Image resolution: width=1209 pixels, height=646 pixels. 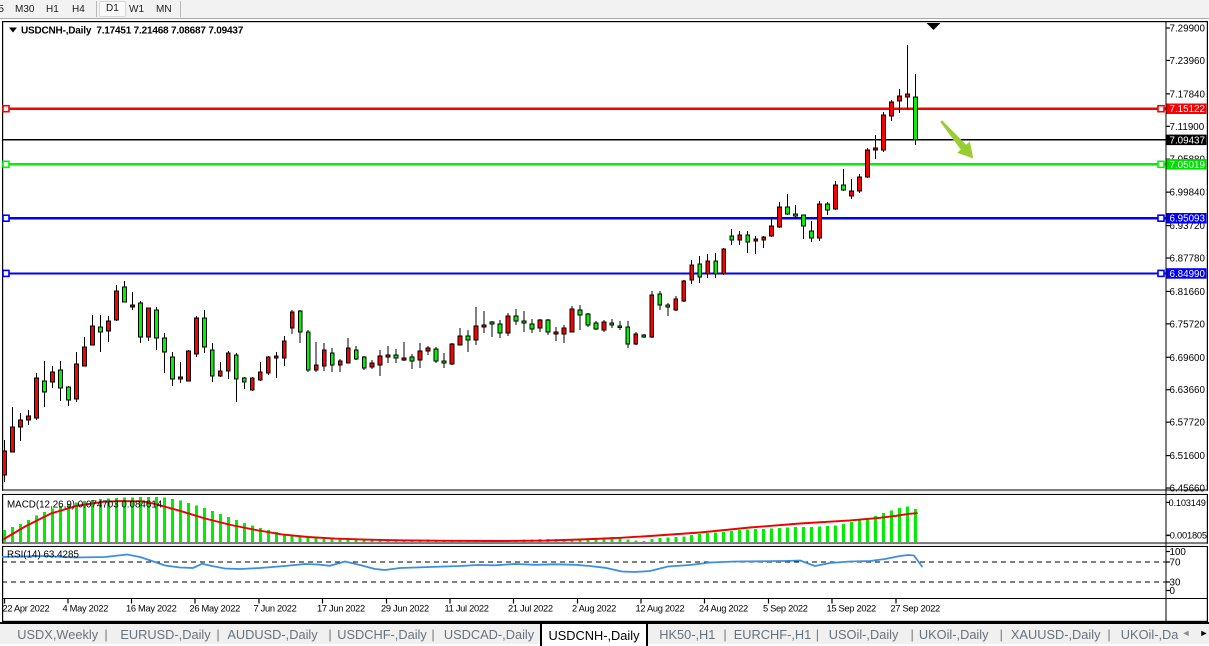 What do you see at coordinates (1188, 456) in the screenshot?
I see `svg-text: 6.51600` at bounding box center [1188, 456].